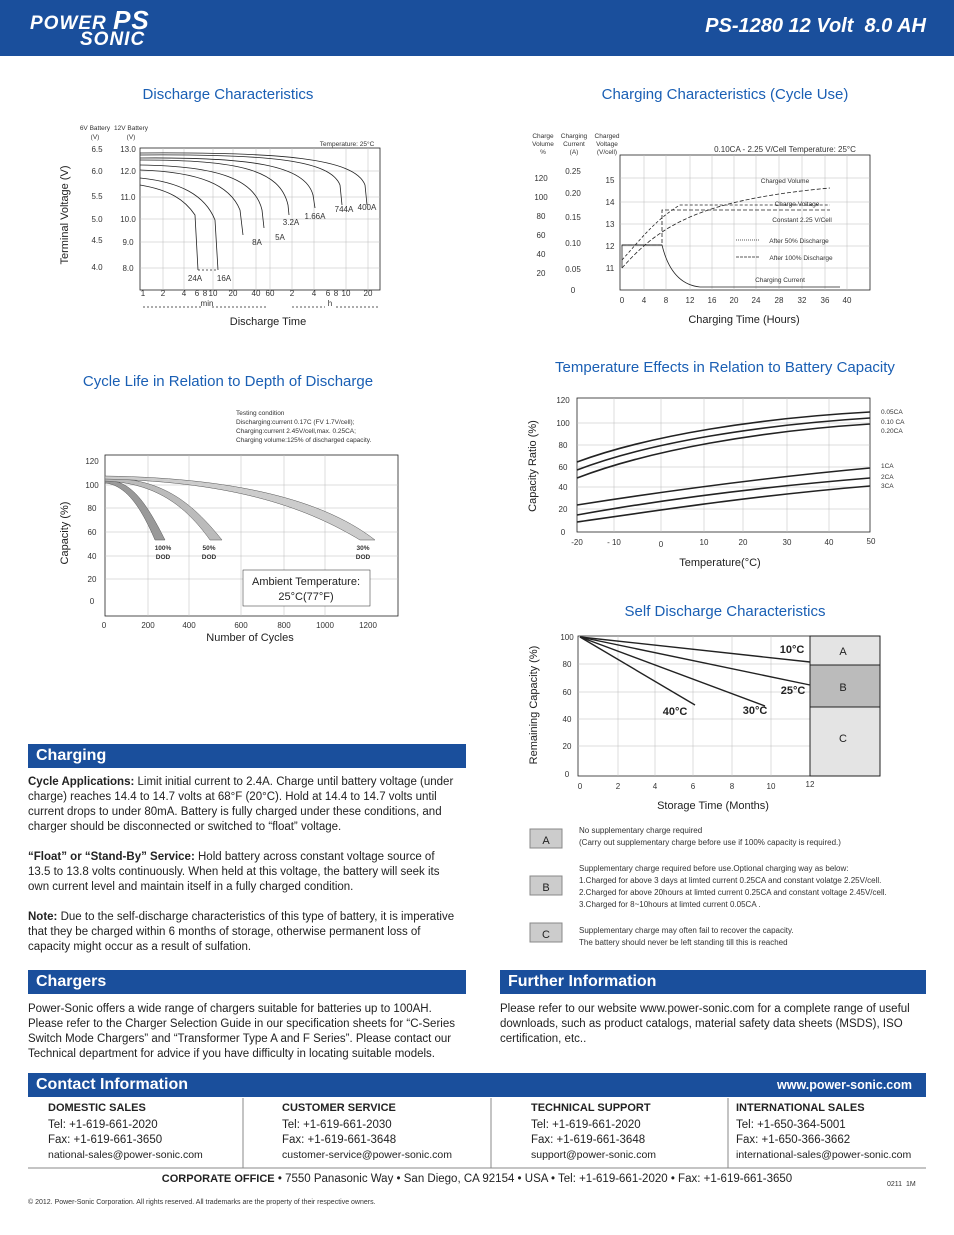  Describe the element at coordinates (163, 548) in the screenshot. I see `label: 100%` at that location.